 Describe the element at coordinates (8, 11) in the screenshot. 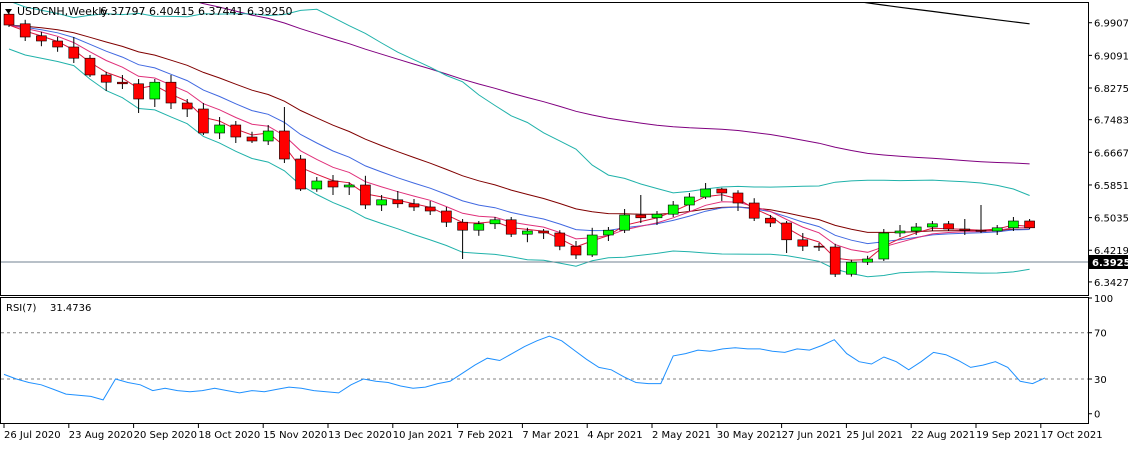

I see `dropdown-arrow-icon` at that location.